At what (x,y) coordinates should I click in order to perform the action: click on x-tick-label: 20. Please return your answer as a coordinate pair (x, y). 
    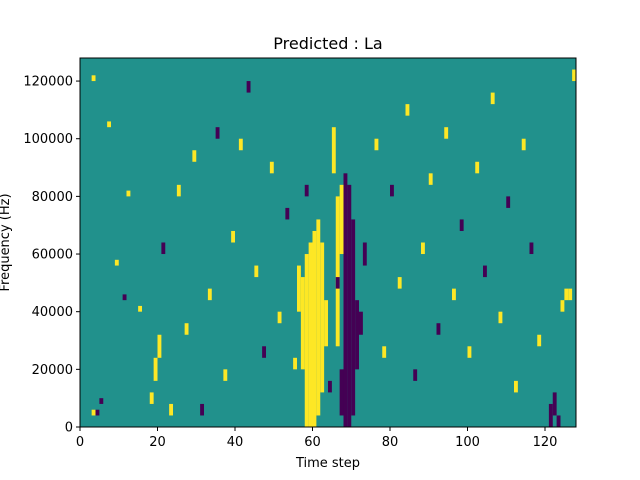
    Looking at the image, I should click on (157, 442).